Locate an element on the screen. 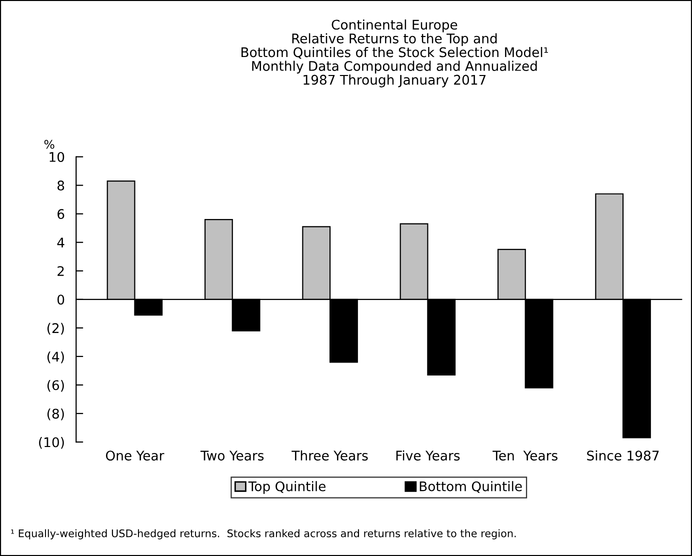 This screenshot has height=556, width=692. y-tick-label: 10 is located at coordinates (57, 157).